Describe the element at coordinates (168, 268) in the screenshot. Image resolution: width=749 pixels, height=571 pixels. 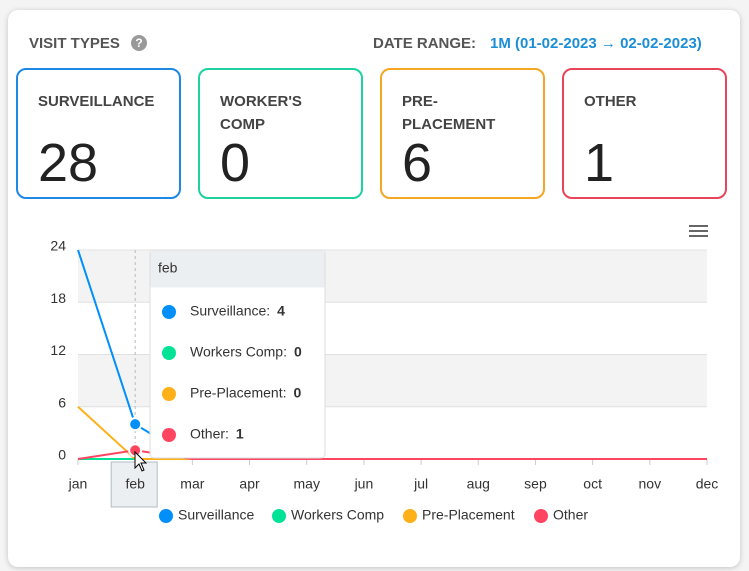
I see `tooltip-title: feb` at that location.